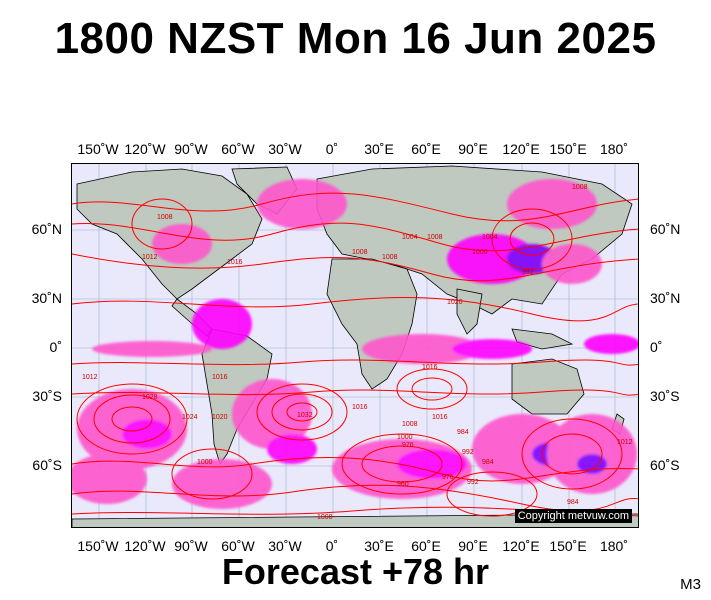 The height and width of the screenshot is (600, 711). Describe the element at coordinates (656, 347) in the screenshot. I see `lat-label-right: 0˚` at that location.